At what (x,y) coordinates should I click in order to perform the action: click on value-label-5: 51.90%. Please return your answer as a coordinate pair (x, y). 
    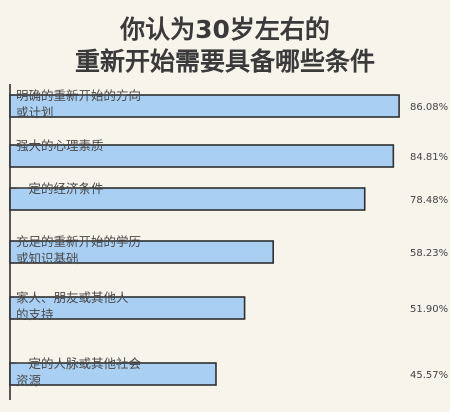
    Looking at the image, I should click on (429, 309).